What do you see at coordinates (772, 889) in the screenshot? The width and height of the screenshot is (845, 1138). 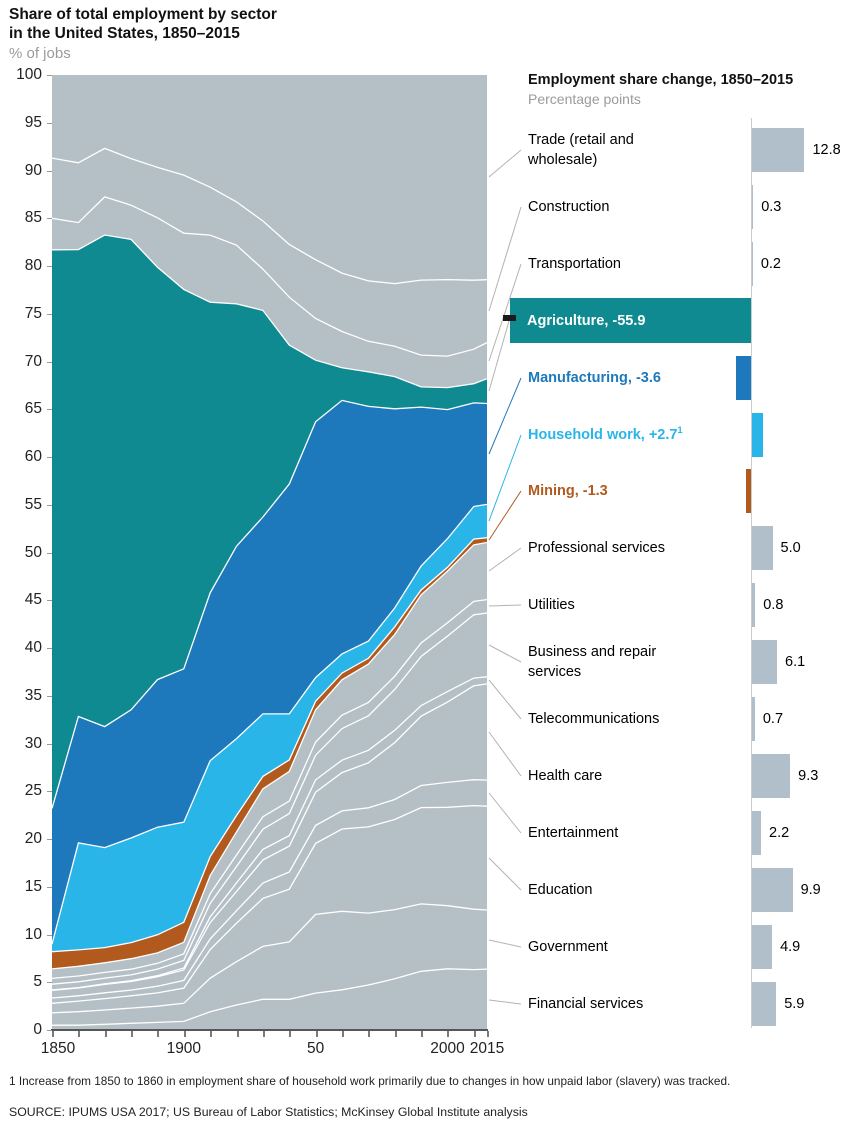 I see `change-bar-education` at bounding box center [772, 889].